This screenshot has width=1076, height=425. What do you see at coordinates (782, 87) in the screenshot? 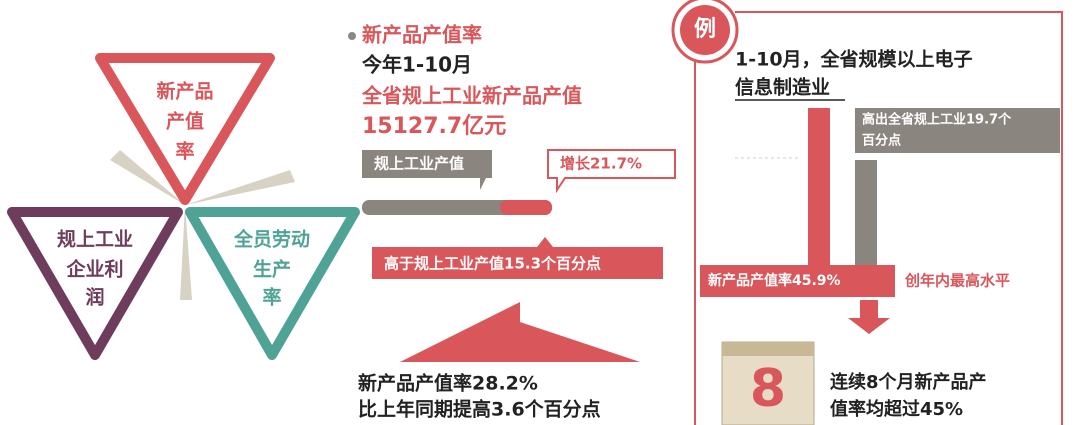
I see `intro: 信息制造业` at bounding box center [782, 87].